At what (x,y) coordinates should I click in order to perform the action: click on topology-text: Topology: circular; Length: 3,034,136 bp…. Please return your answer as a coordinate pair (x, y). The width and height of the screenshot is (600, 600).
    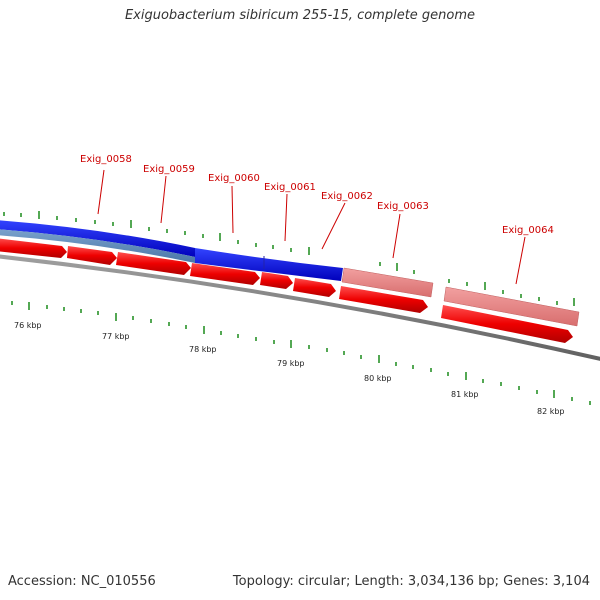
    Looking at the image, I should click on (411, 581).